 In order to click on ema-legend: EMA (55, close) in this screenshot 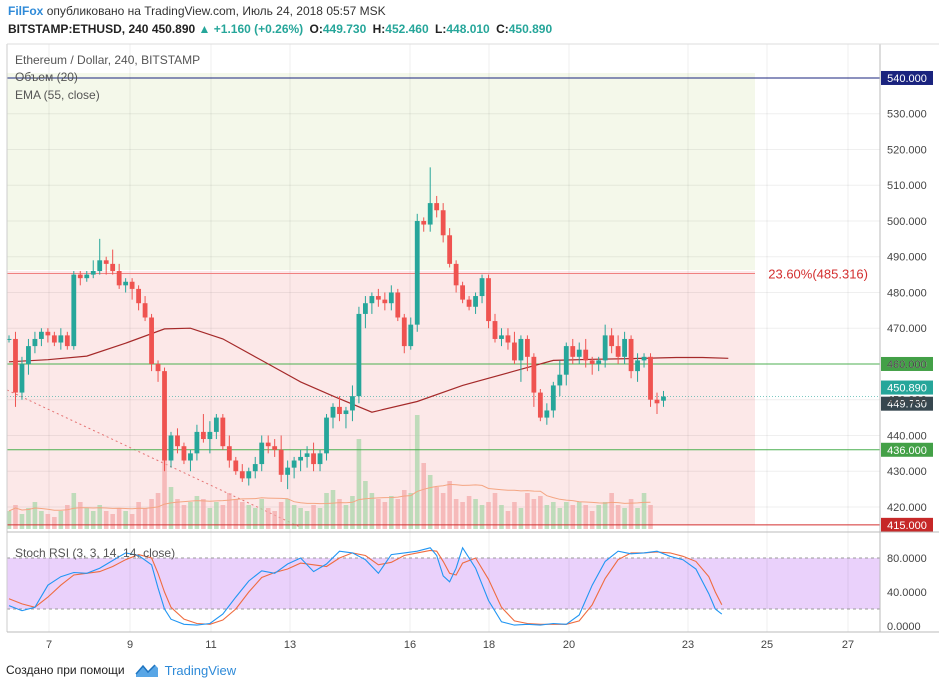, I will do `click(57, 95)`.